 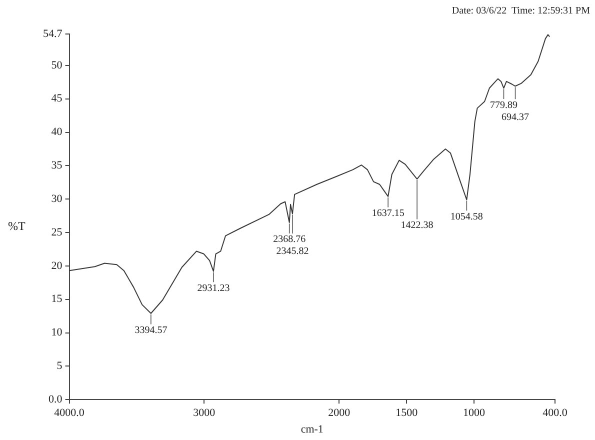 What do you see at coordinates (417, 226) in the screenshot?
I see `annotation: 1422.38` at bounding box center [417, 226].